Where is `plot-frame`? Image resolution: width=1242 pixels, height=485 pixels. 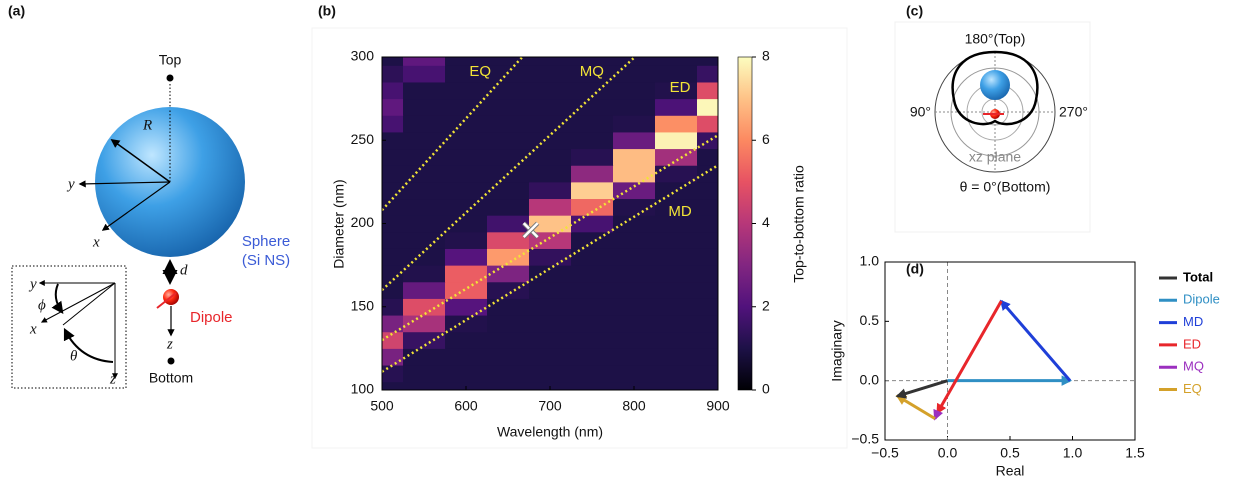 plot-frame is located at coordinates (1010, 351).